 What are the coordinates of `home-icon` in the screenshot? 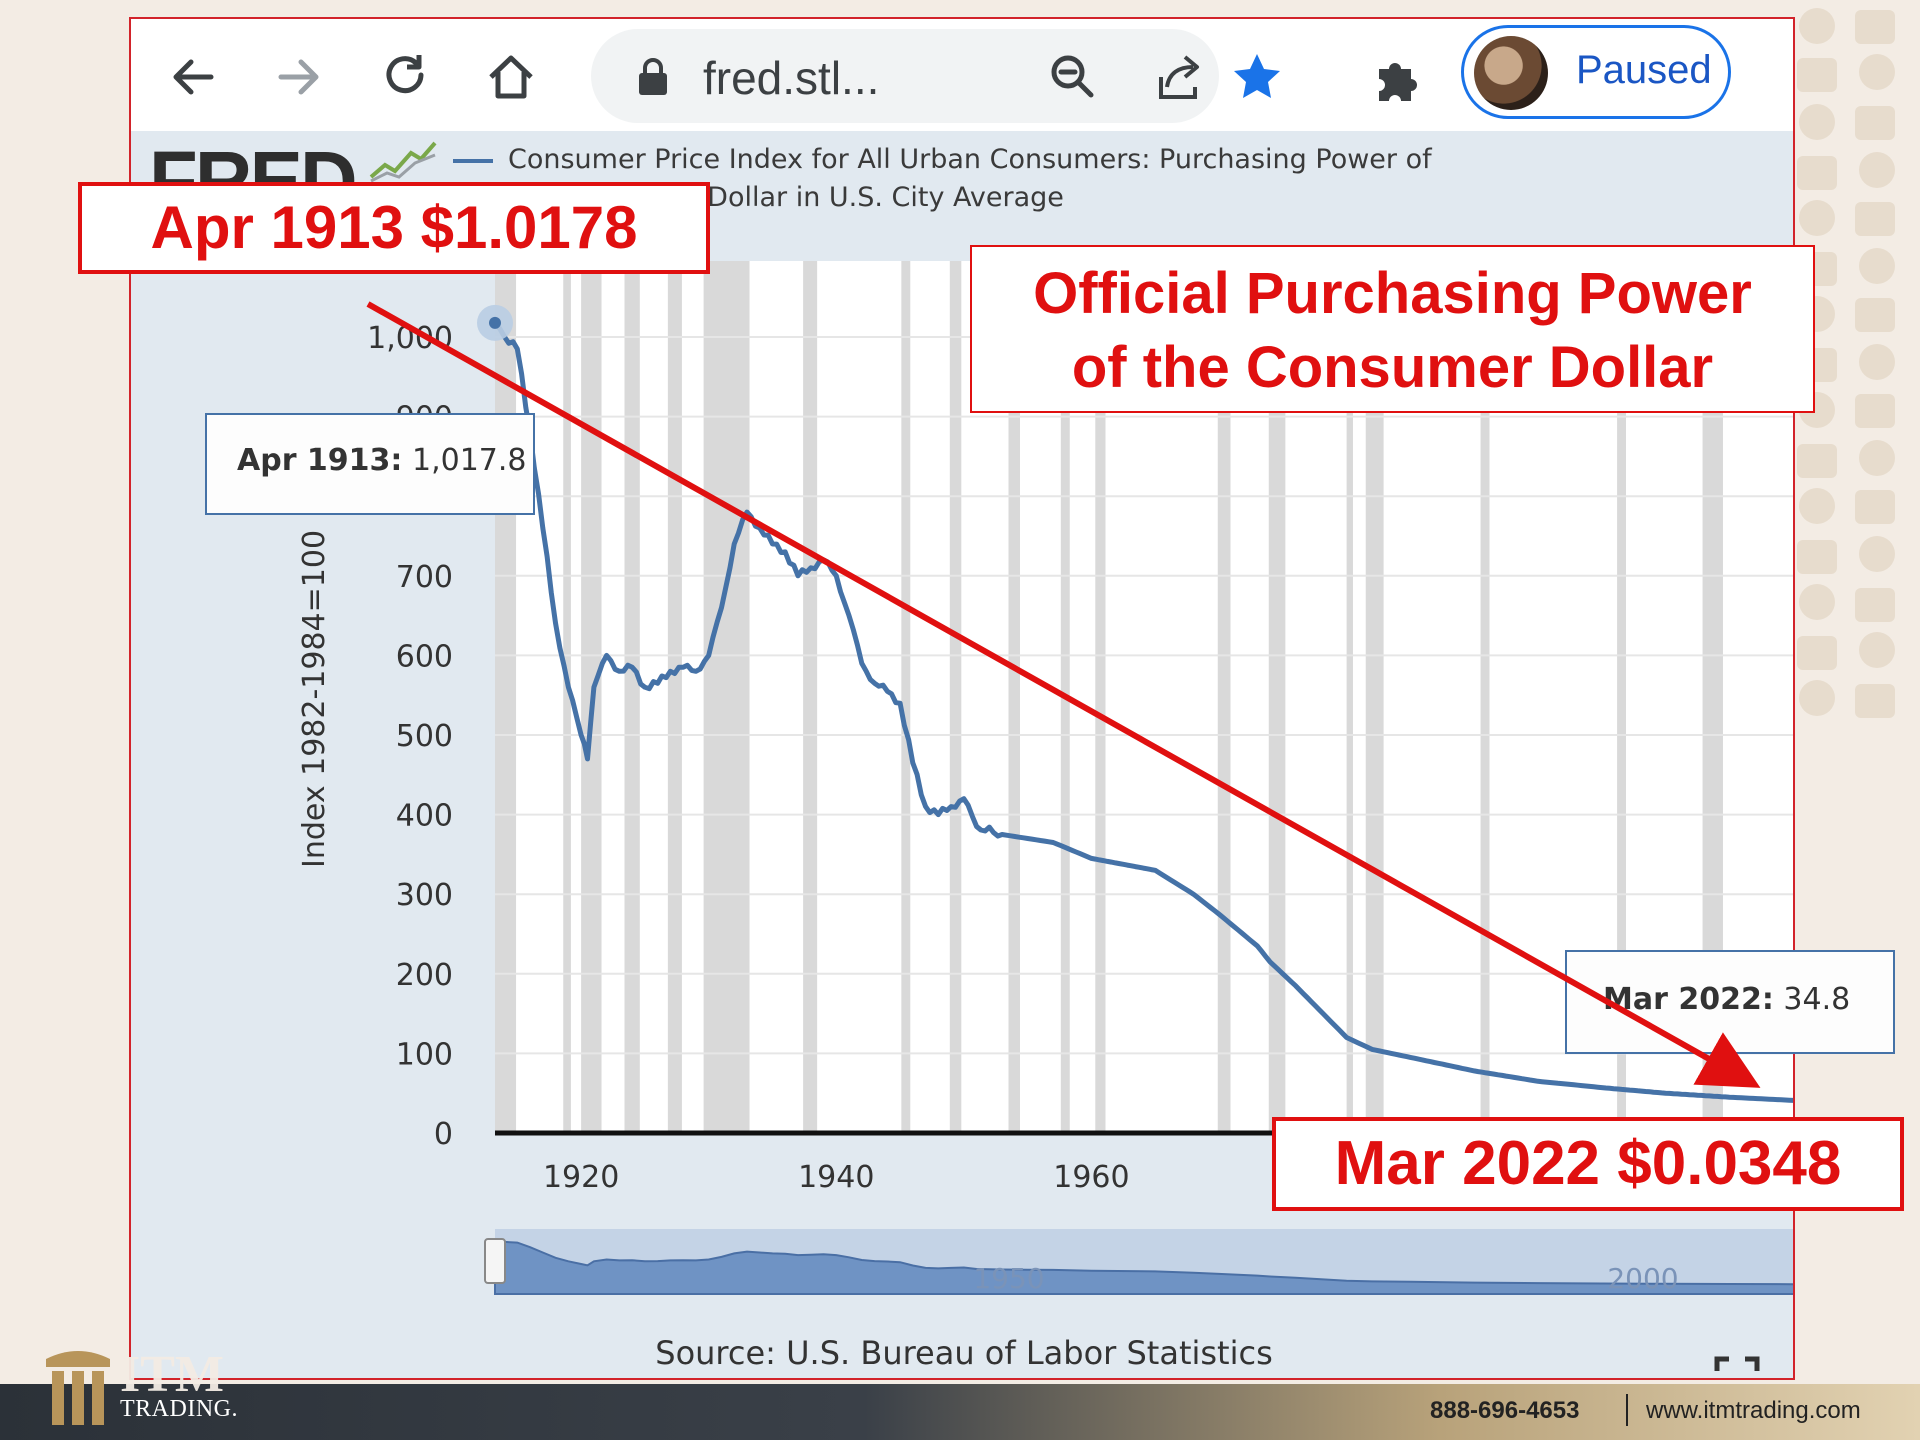 It's located at (511, 77).